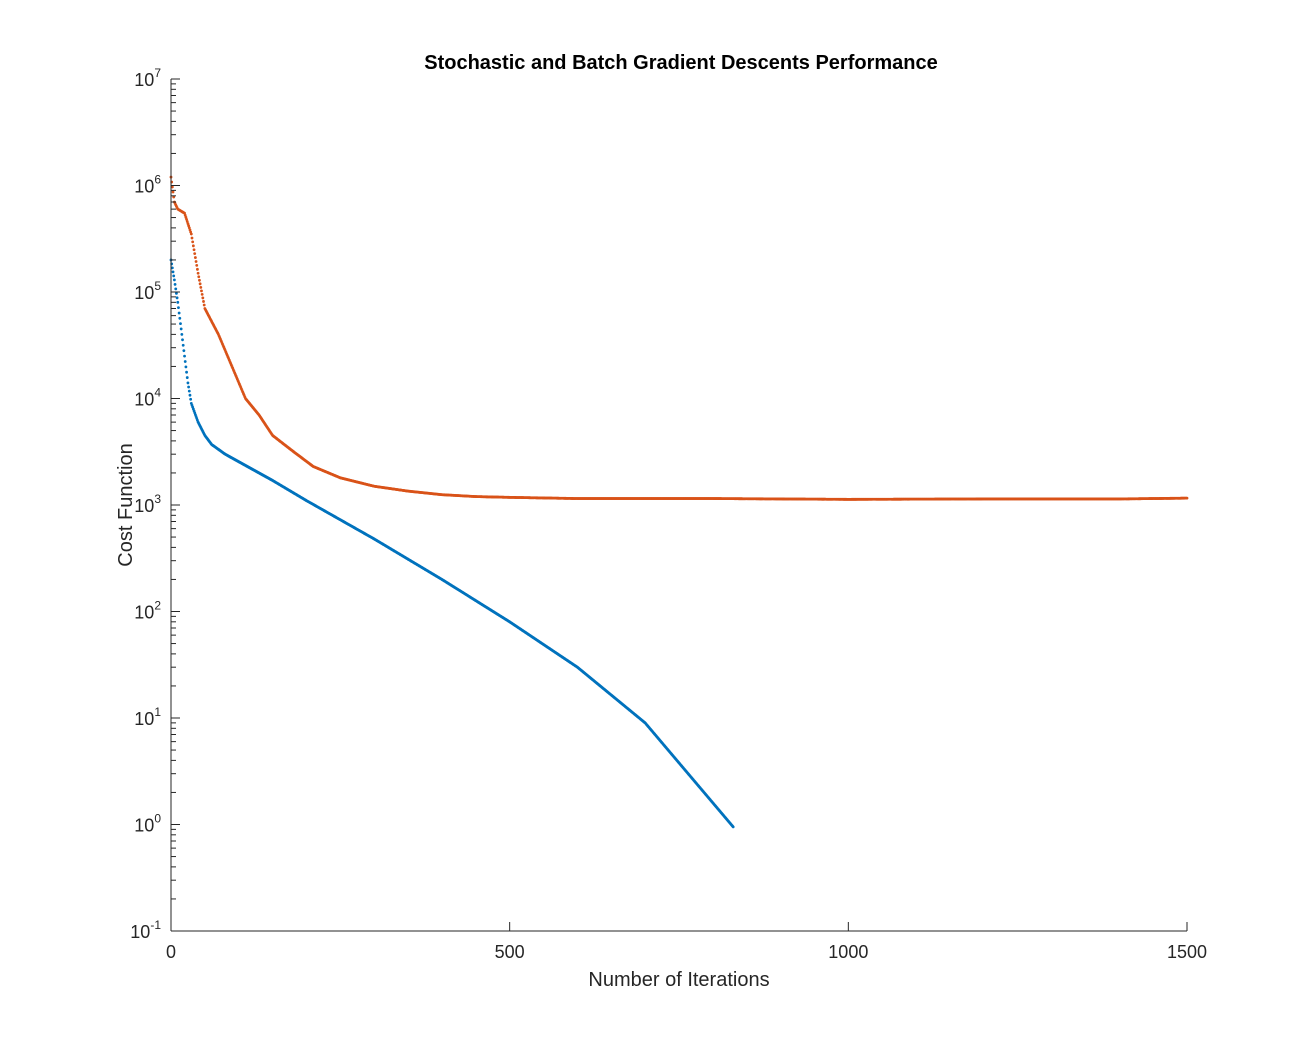 This screenshot has width=1312, height=1046. What do you see at coordinates (157, 73) in the screenshot?
I see `y-tick-exponent: 7` at bounding box center [157, 73].